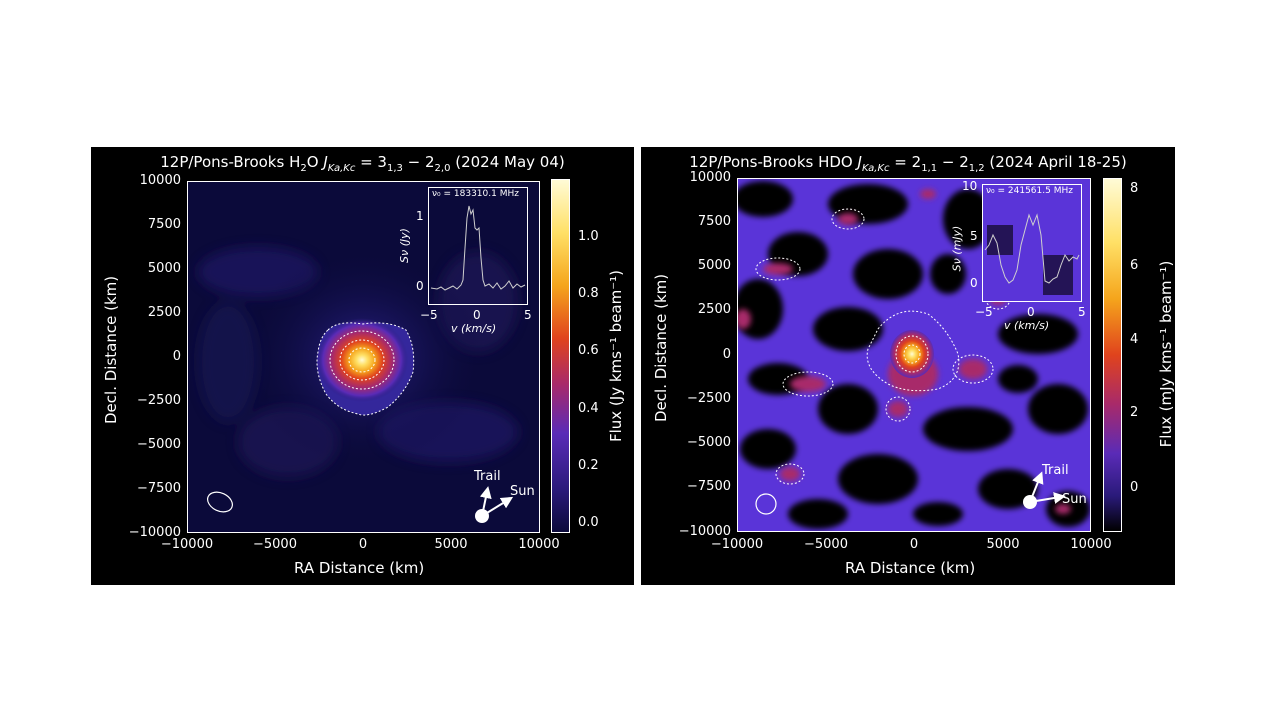 The width and height of the screenshot is (1280, 720). What do you see at coordinates (974, 236) in the screenshot?
I see `inset-ytick: 5` at bounding box center [974, 236].